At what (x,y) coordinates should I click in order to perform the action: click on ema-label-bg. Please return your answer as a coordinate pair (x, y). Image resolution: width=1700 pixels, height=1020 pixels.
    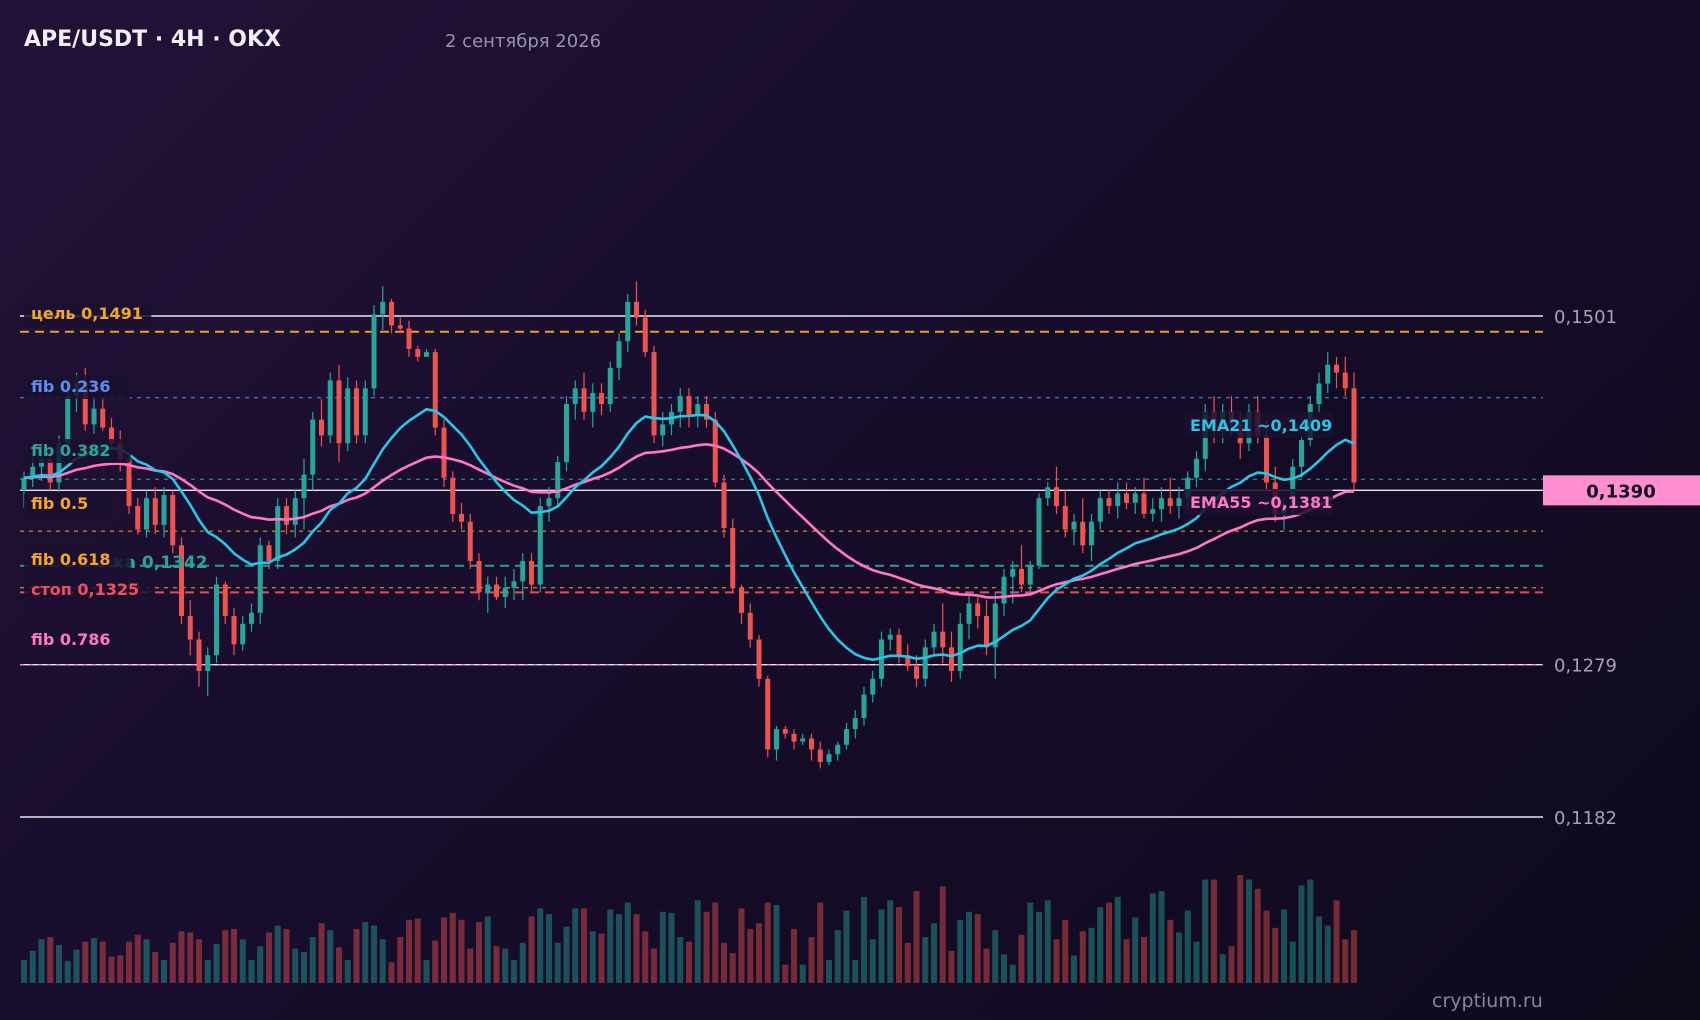
    Looking at the image, I should click on (1258, 425).